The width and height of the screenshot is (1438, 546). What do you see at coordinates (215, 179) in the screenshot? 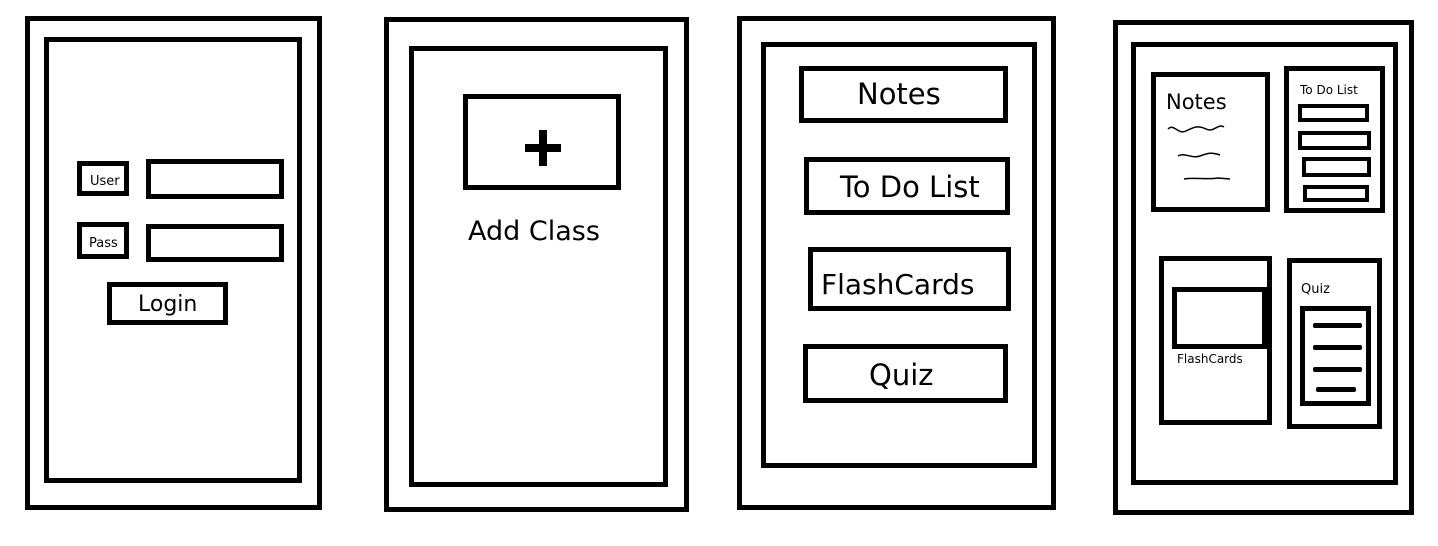
I see `username-input` at bounding box center [215, 179].